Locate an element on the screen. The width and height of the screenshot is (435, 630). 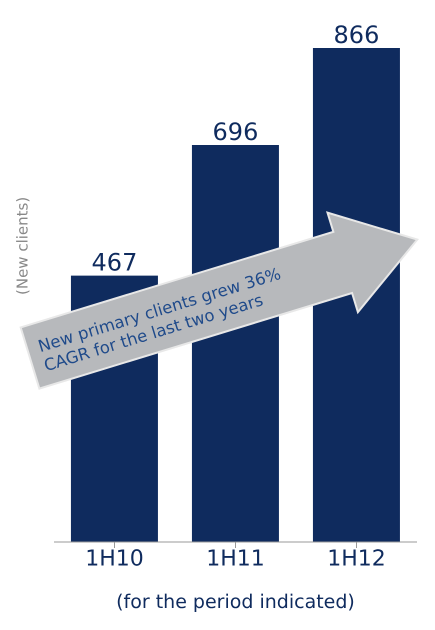
x-tick-label: 1H11 is located at coordinates (235, 559).